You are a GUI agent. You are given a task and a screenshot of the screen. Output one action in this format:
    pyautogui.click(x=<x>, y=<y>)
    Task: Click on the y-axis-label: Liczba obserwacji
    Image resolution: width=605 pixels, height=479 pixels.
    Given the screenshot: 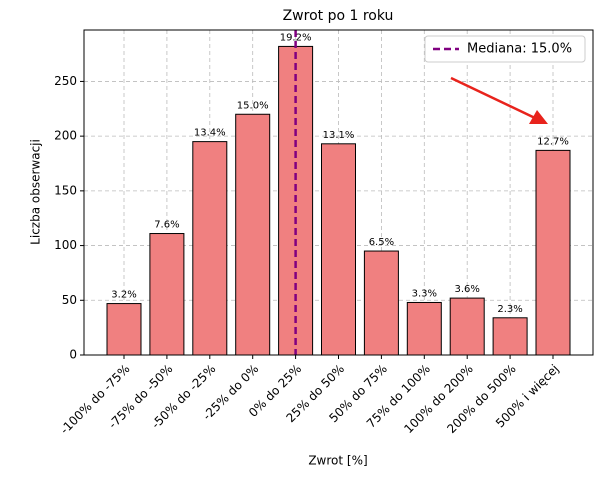 What is the action you would take?
    pyautogui.click(x=36, y=192)
    